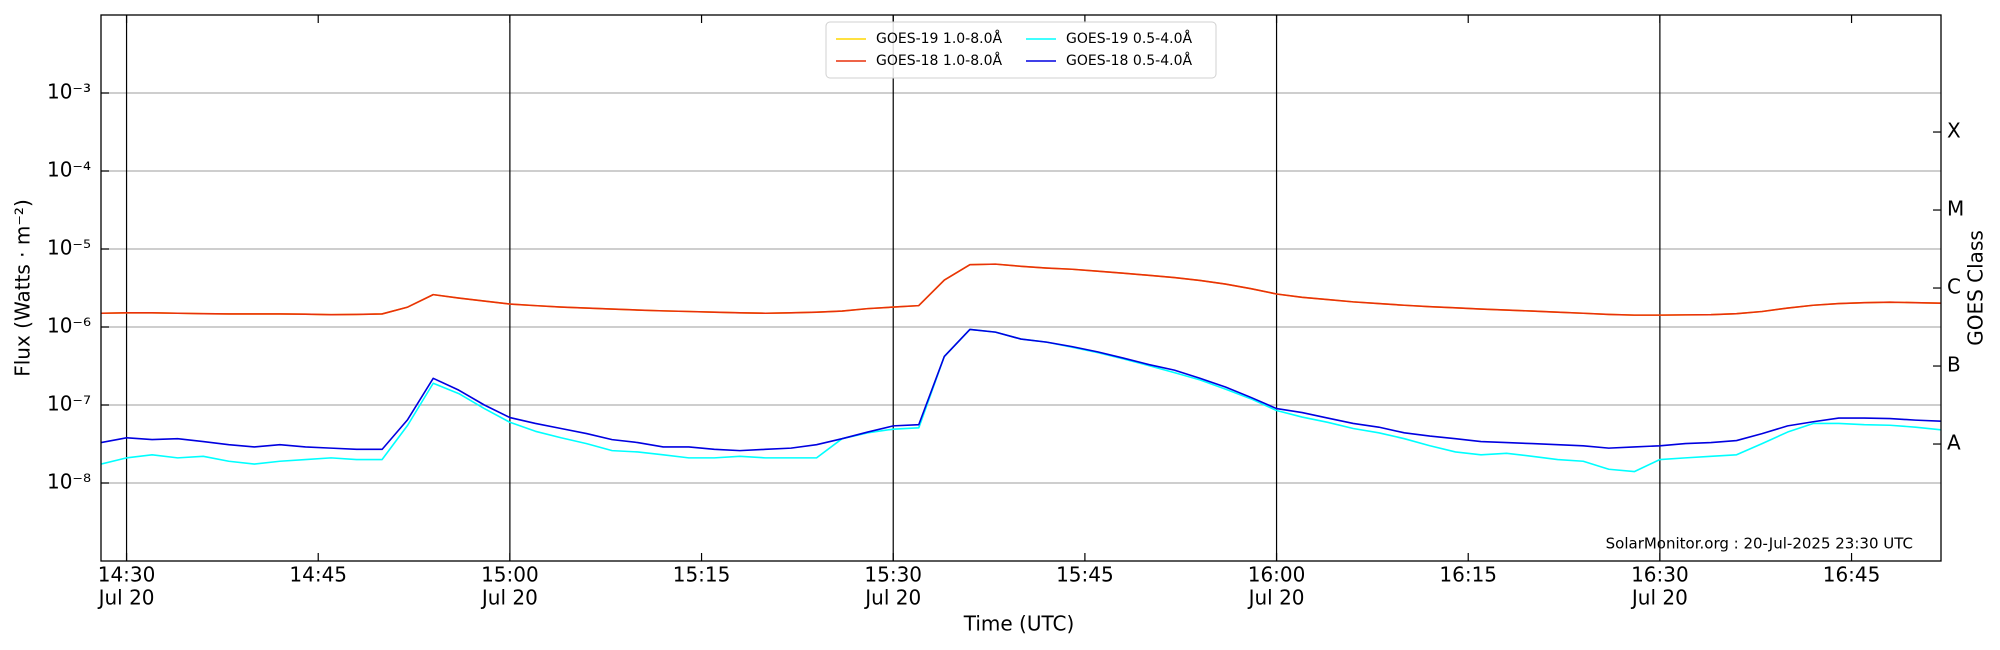 This screenshot has width=2000, height=650. What do you see at coordinates (1976, 288) in the screenshot?
I see `y2-axis-label: GOES Class` at bounding box center [1976, 288].